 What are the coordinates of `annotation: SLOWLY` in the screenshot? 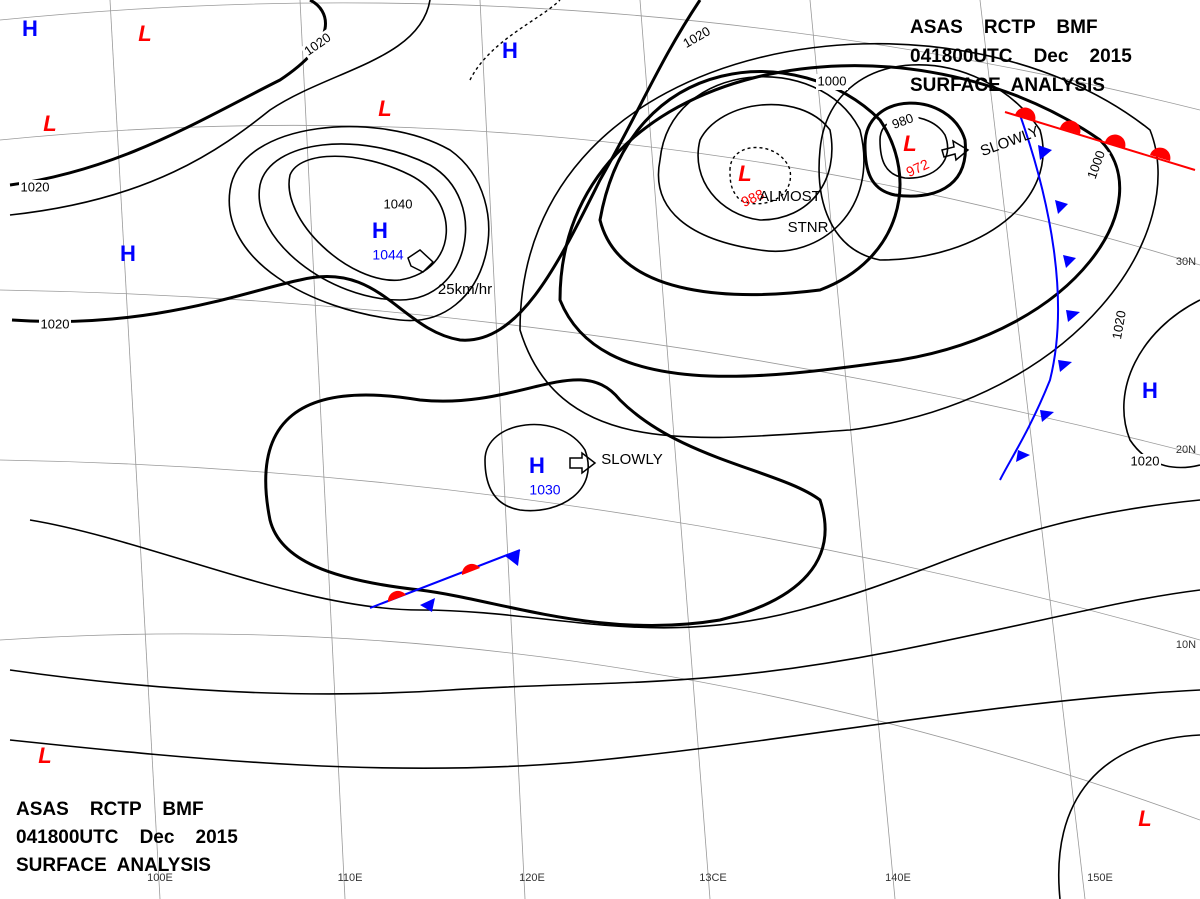 It's located at (631, 459).